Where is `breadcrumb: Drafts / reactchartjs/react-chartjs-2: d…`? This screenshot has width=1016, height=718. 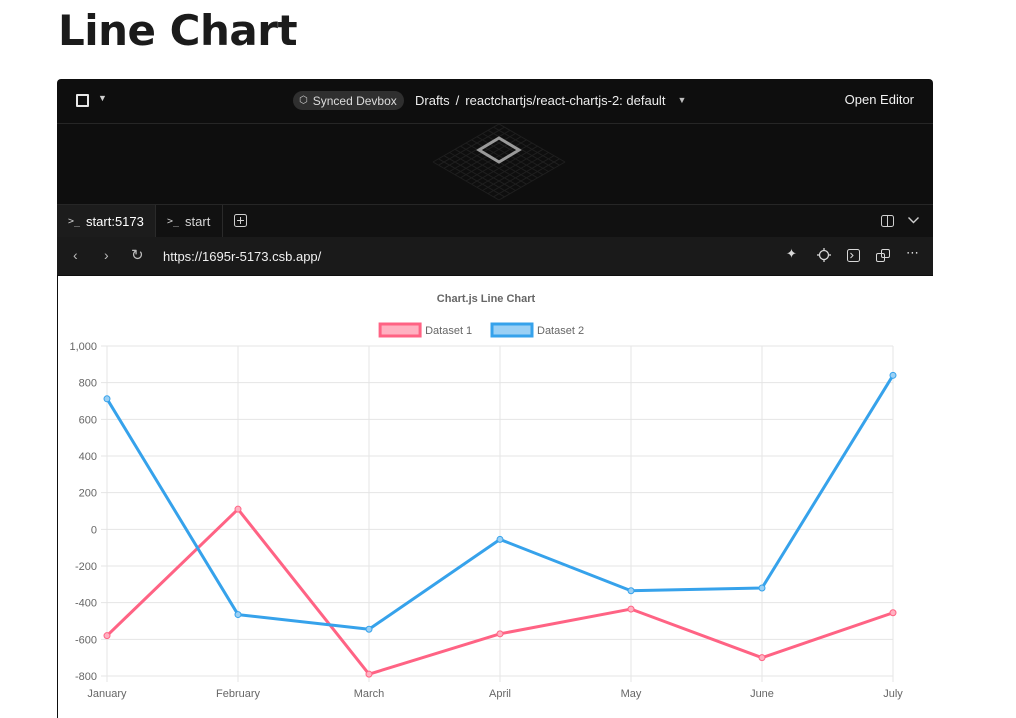 breadcrumb: Drafts / reactchartjs/react-chartjs-2: d… is located at coordinates (550, 100).